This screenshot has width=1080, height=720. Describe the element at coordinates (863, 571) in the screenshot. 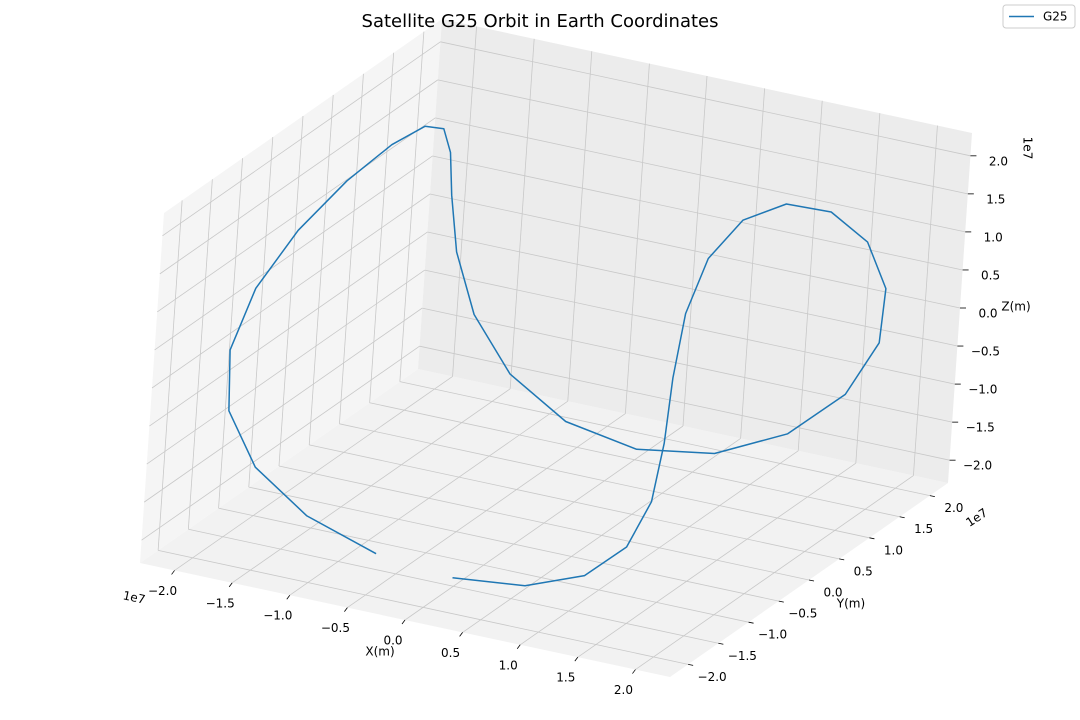

I see `y-tick-label: 0.5` at that location.